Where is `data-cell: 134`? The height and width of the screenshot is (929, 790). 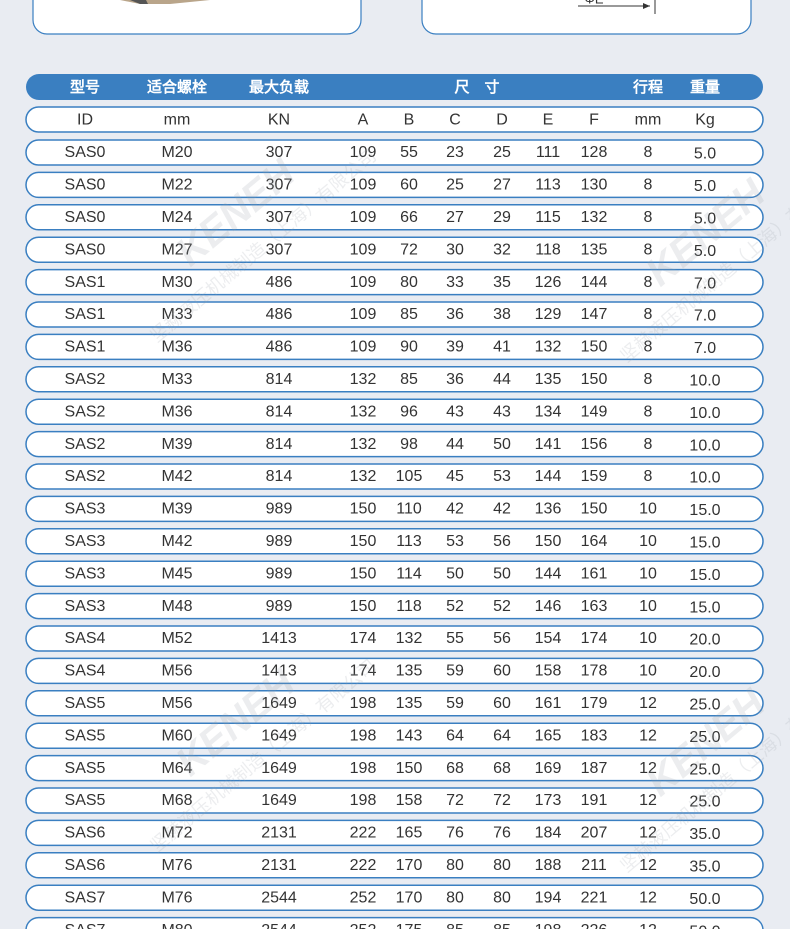 data-cell: 134 is located at coordinates (548, 411).